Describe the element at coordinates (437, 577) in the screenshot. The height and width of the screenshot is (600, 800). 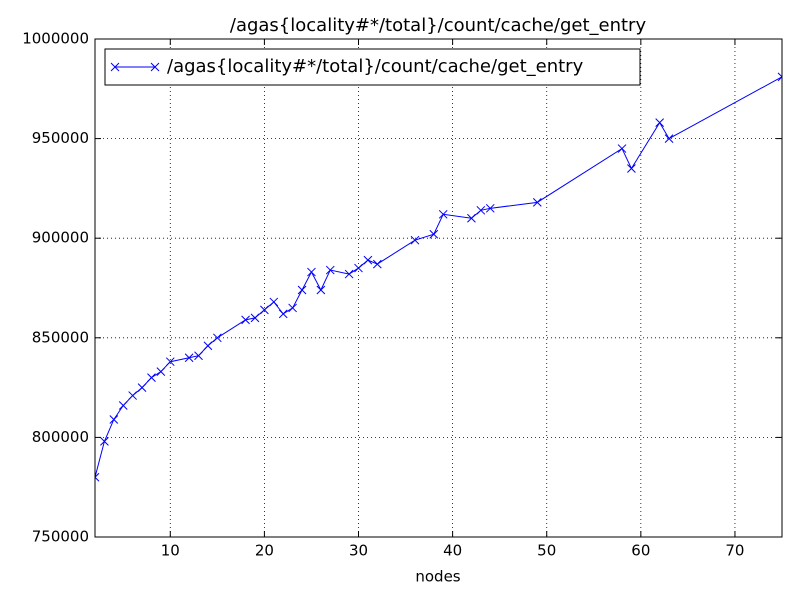
I see `x-axis-label: nodes` at that location.